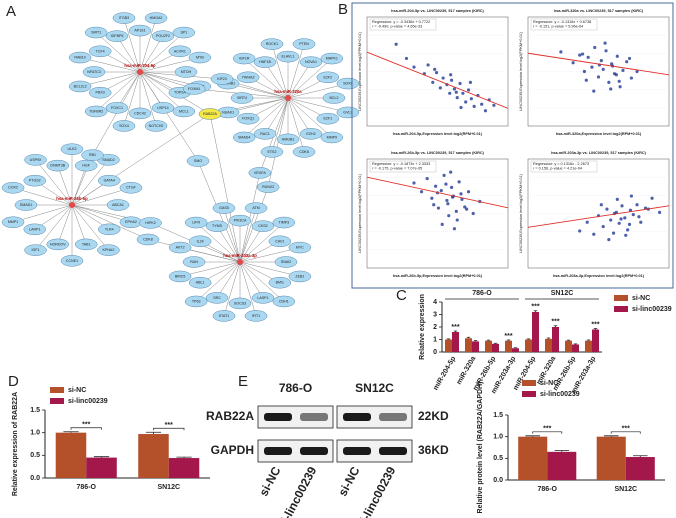 The height and width of the screenshot is (518, 676). I want to click on node-label: EZH2, so click(310, 134).